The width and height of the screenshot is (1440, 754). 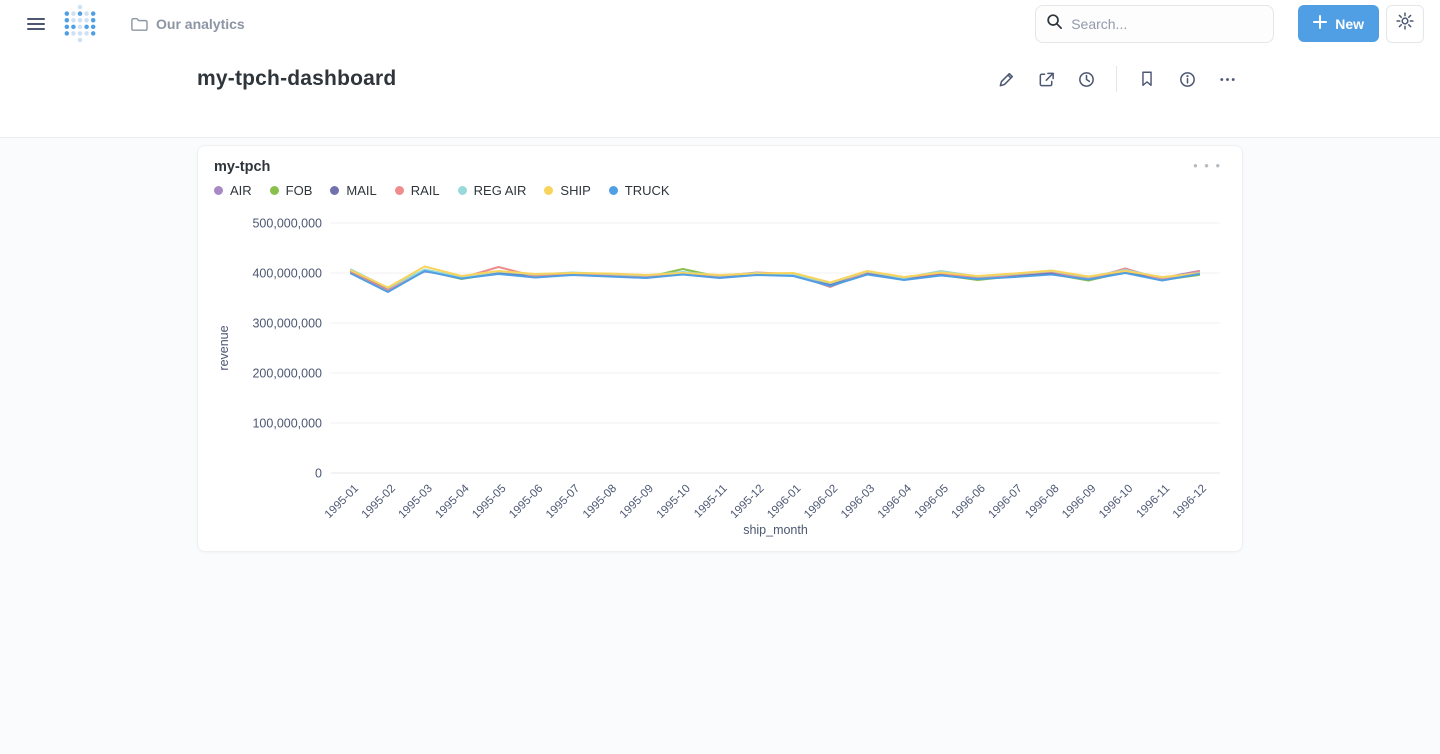 I want to click on svg-text: 1995-07, so click(x=563, y=502).